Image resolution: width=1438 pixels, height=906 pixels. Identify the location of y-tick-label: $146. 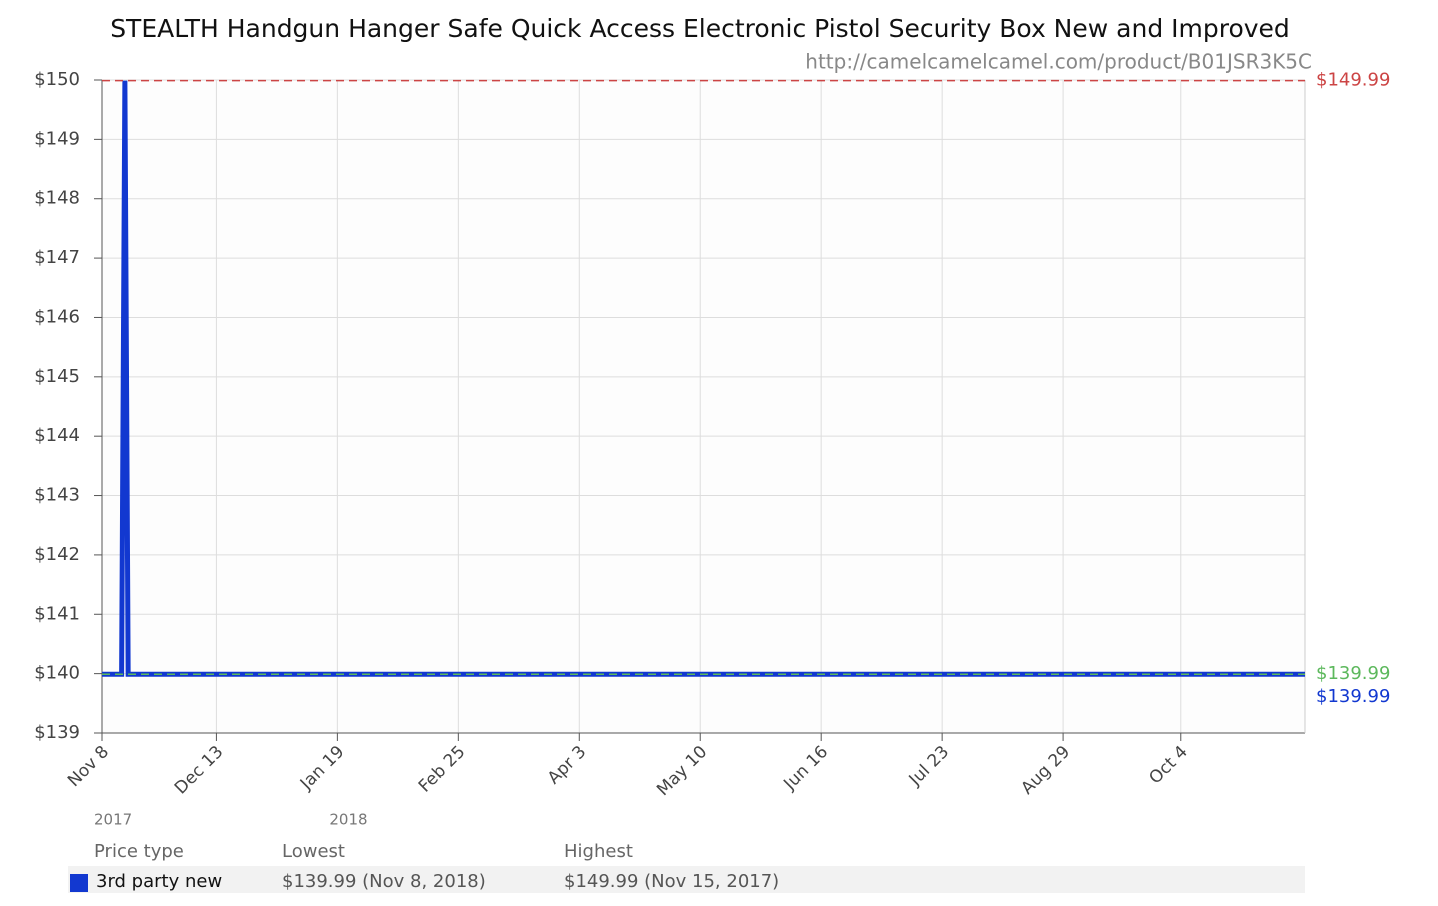
(57, 316).